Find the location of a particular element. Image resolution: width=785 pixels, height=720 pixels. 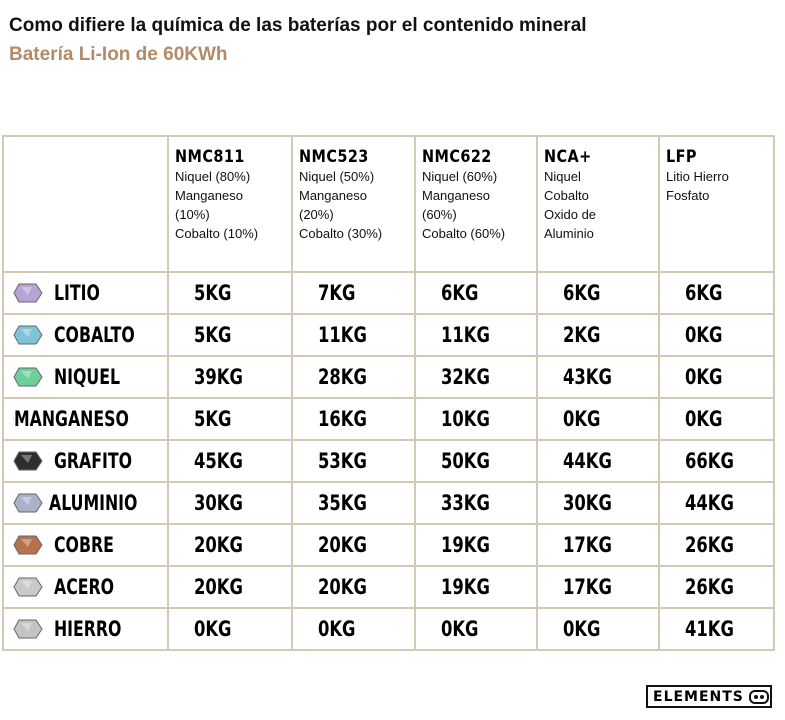

value-cell: 10KG is located at coordinates (476, 419).